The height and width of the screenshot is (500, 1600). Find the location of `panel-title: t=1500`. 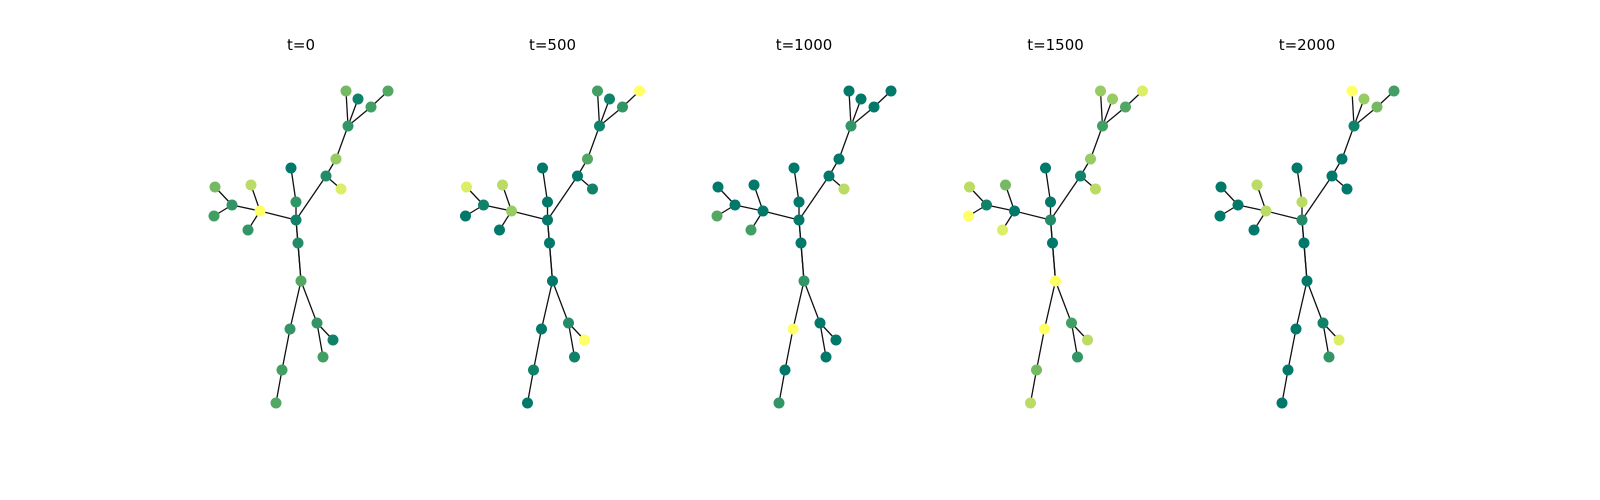

panel-title: t=1500 is located at coordinates (1055, 45).